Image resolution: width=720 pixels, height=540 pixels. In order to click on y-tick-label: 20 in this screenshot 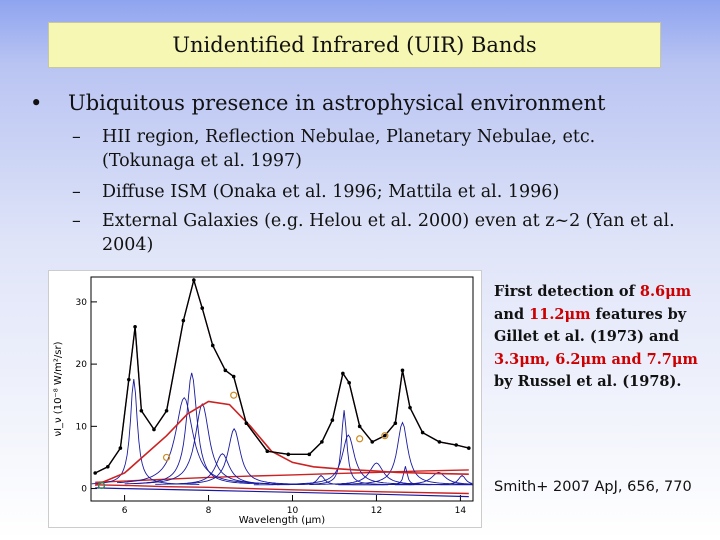, I will do `click(82, 365)`.